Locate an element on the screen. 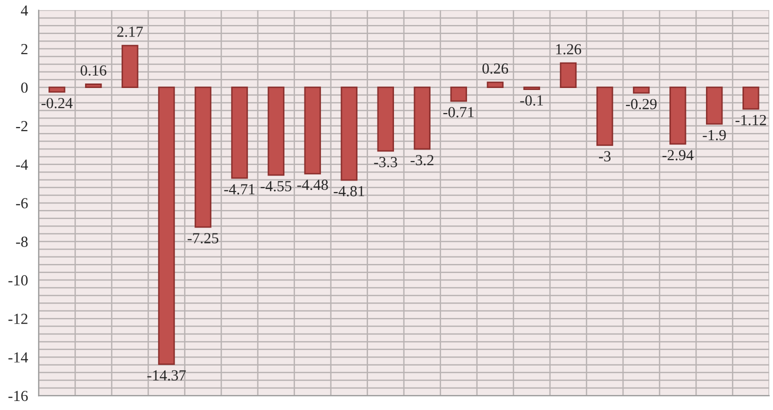 The height and width of the screenshot is (410, 773). y-tick-label: 2 is located at coordinates (24, 49).